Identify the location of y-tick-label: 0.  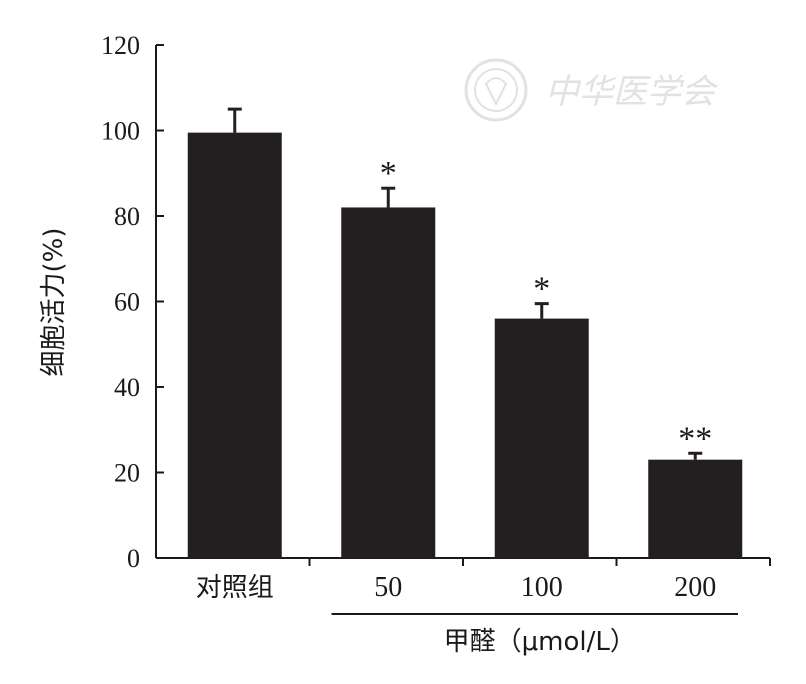
(133, 558).